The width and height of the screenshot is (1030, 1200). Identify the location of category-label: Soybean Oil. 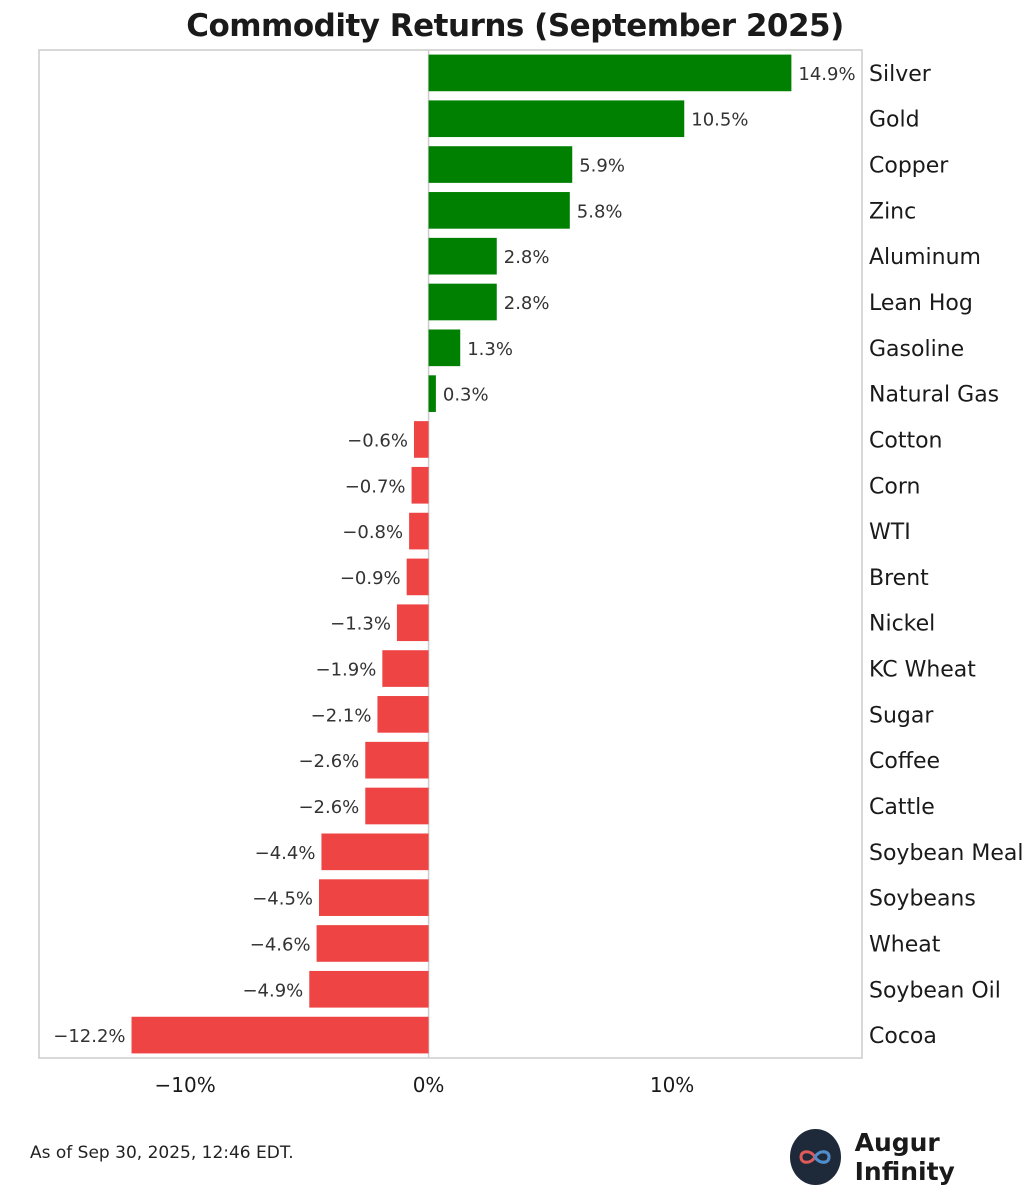
(935, 990).